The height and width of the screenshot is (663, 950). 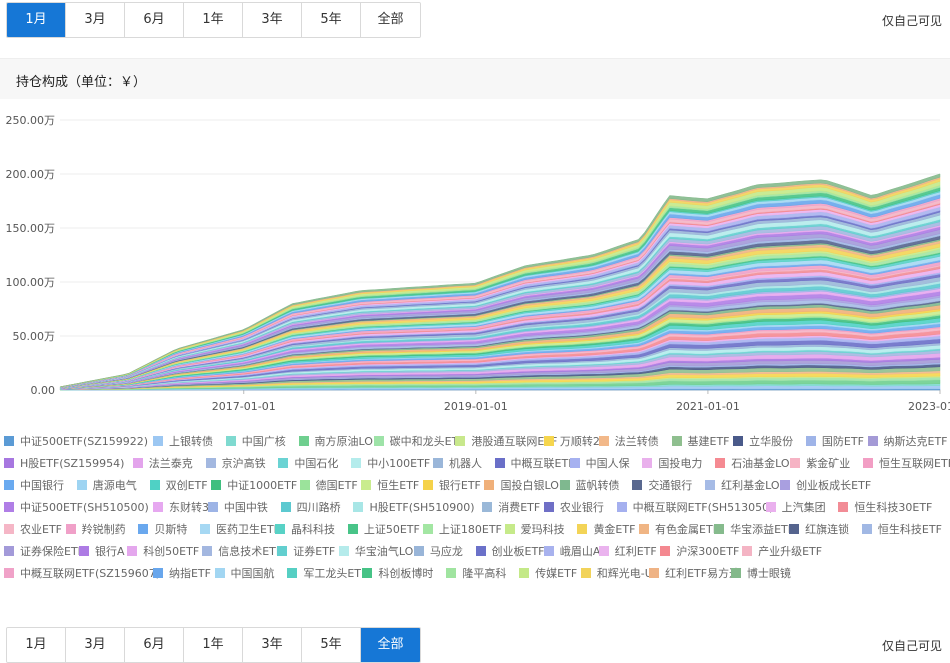 I want to click on legend-item: 法兰泰克, so click(x=162, y=464).